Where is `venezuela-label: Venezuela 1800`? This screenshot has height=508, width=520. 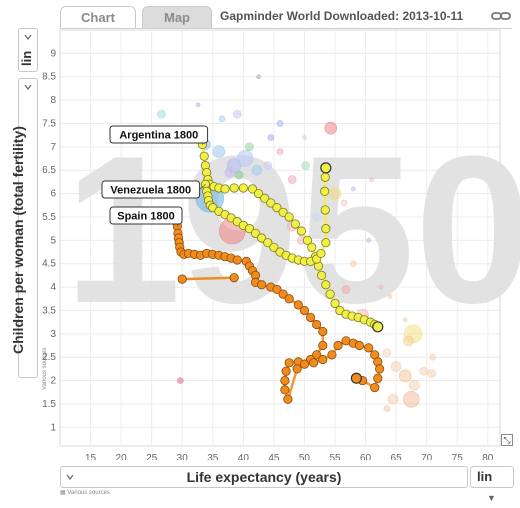
venezuela-label: Venezuela 1800 is located at coordinates (150, 191).